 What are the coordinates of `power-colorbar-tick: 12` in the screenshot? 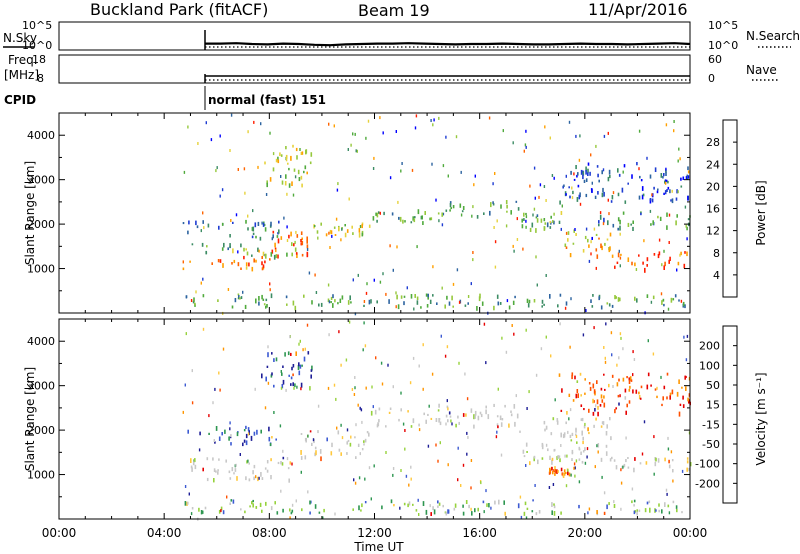 It's located at (713, 231).